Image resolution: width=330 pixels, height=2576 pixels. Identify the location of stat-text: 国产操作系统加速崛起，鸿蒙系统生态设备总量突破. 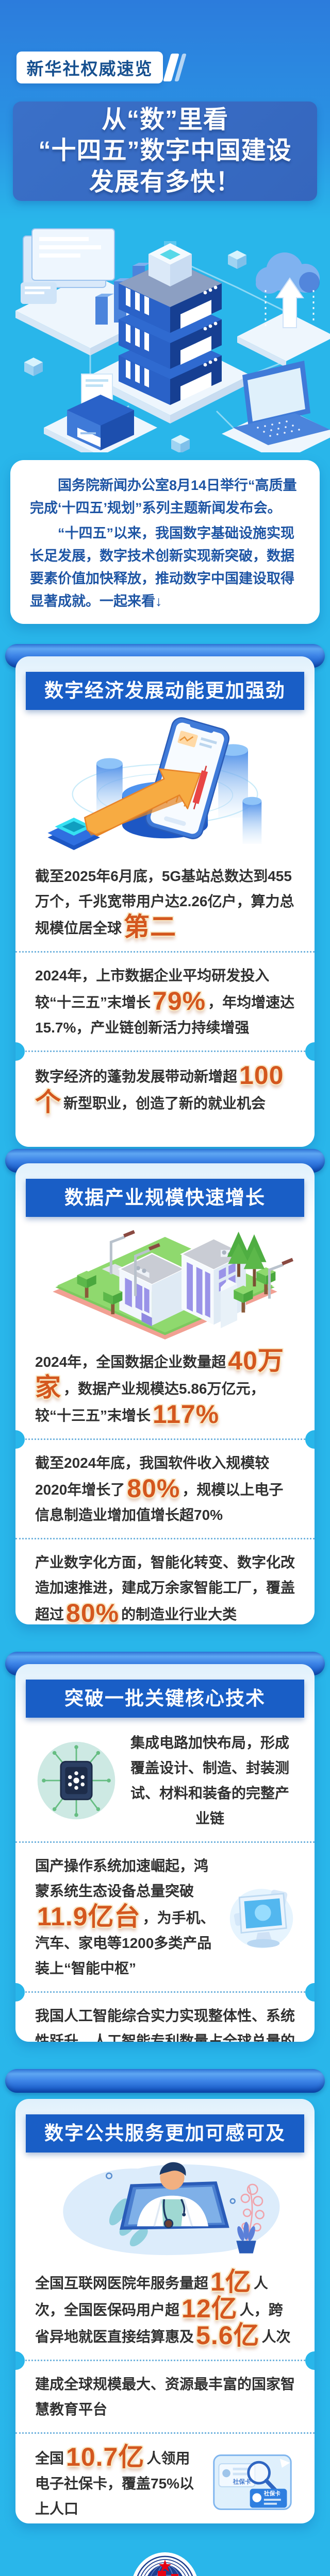
(122, 1878).